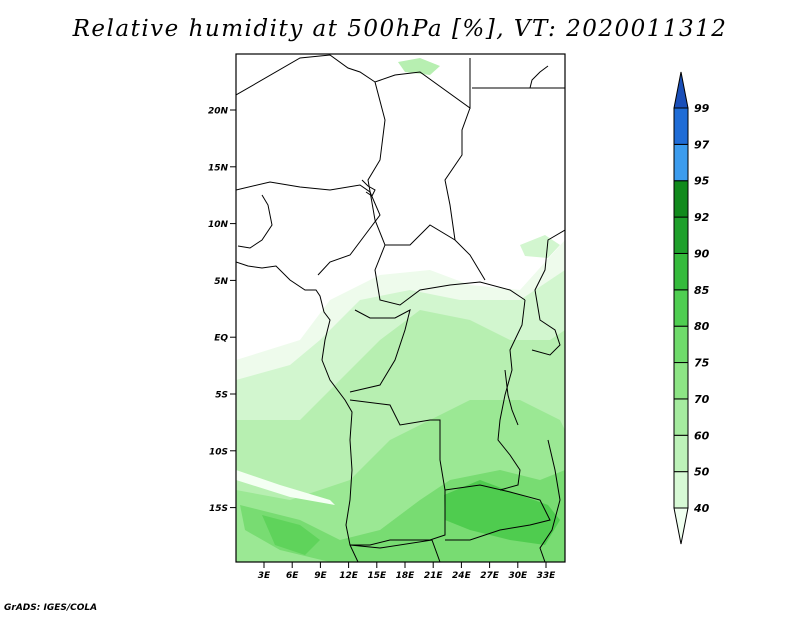  What do you see at coordinates (51, 608) in the screenshot?
I see `credit-text: GrADS: IGES/COLA` at bounding box center [51, 608].